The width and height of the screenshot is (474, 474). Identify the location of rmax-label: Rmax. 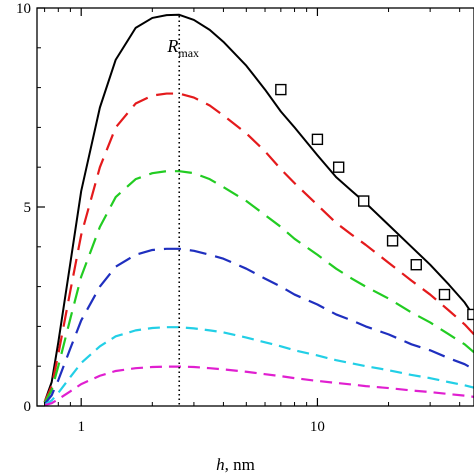
(182, 48).